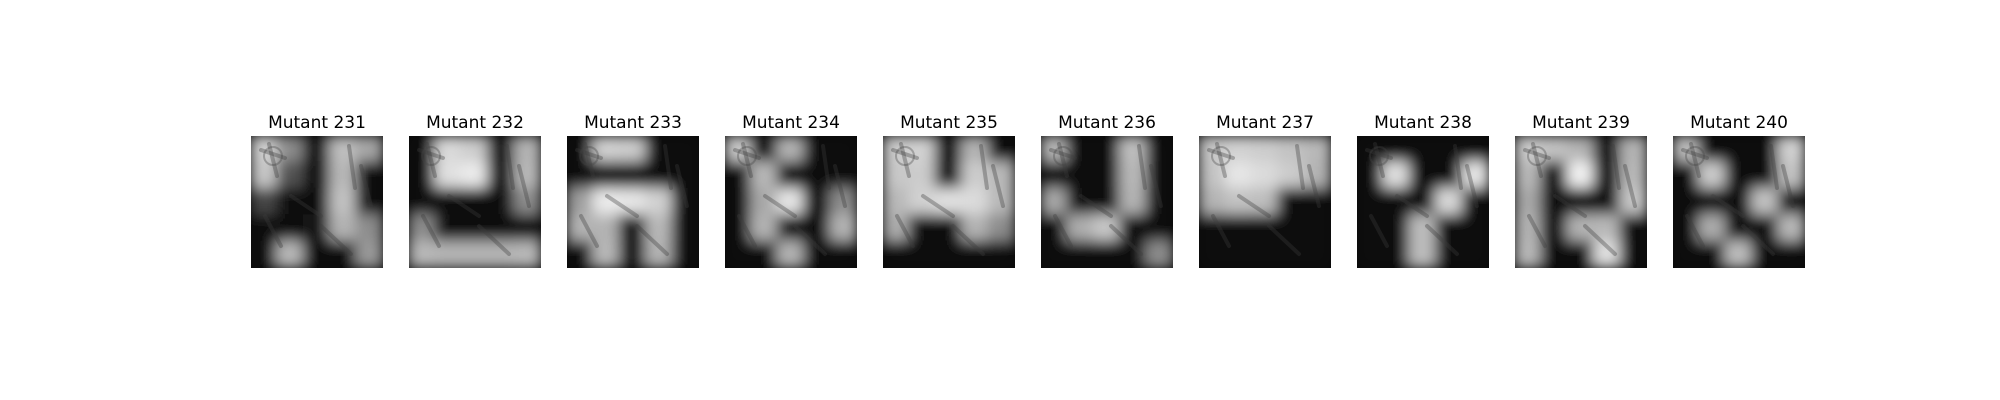 The width and height of the screenshot is (2000, 400). I want to click on panel-title: Mutant 231, so click(317, 123).